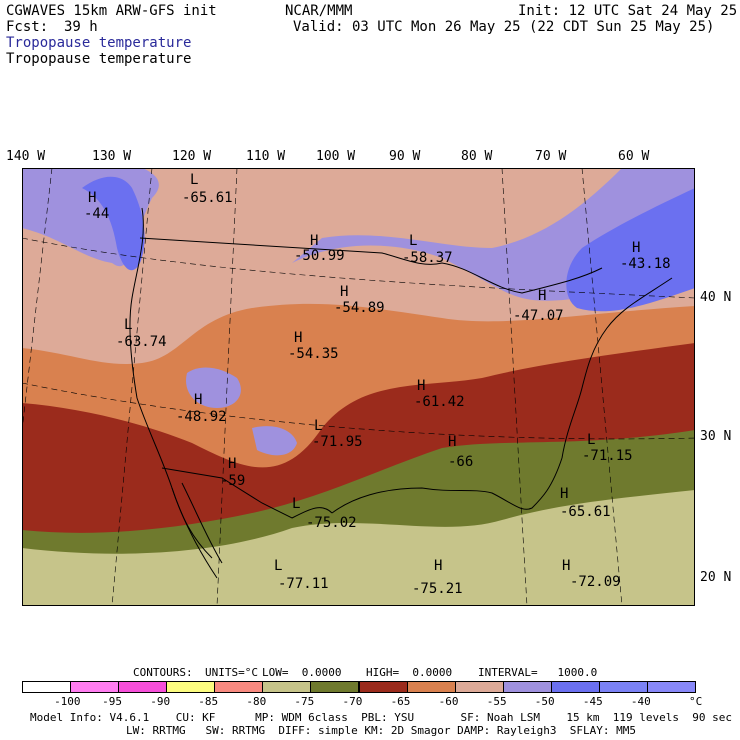 The width and height of the screenshot is (740, 740). What do you see at coordinates (427, 258) in the screenshot?
I see `extremum-value: -58.37` at bounding box center [427, 258].